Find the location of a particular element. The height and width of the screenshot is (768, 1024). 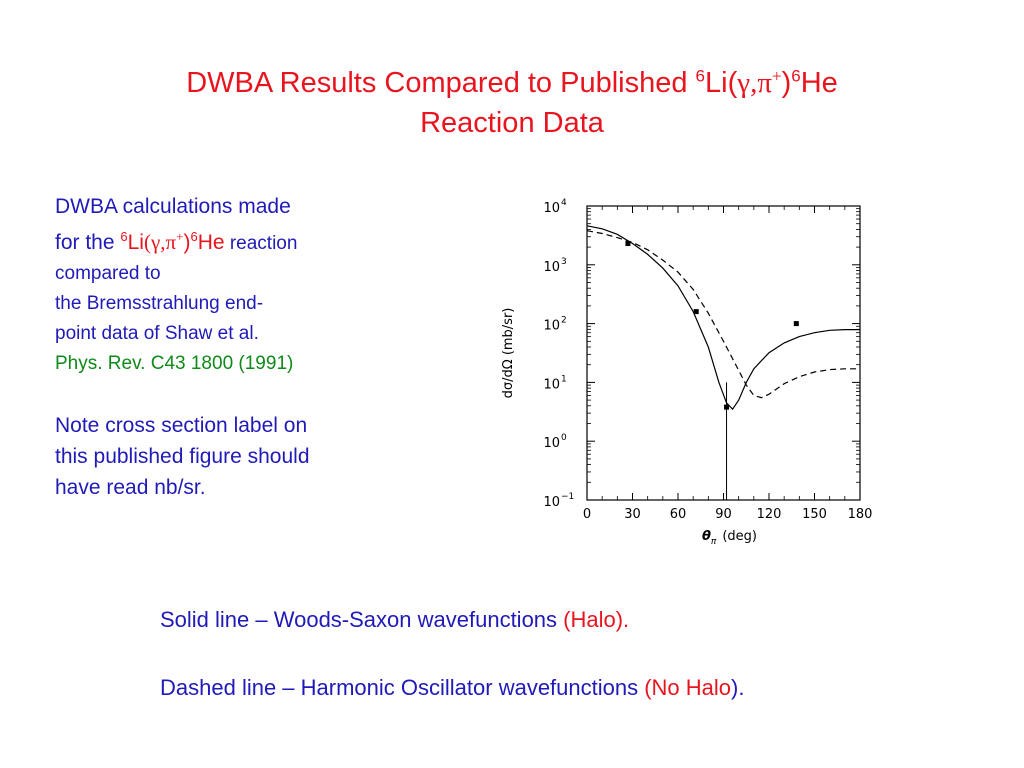

solid-curve is located at coordinates (723, 318).